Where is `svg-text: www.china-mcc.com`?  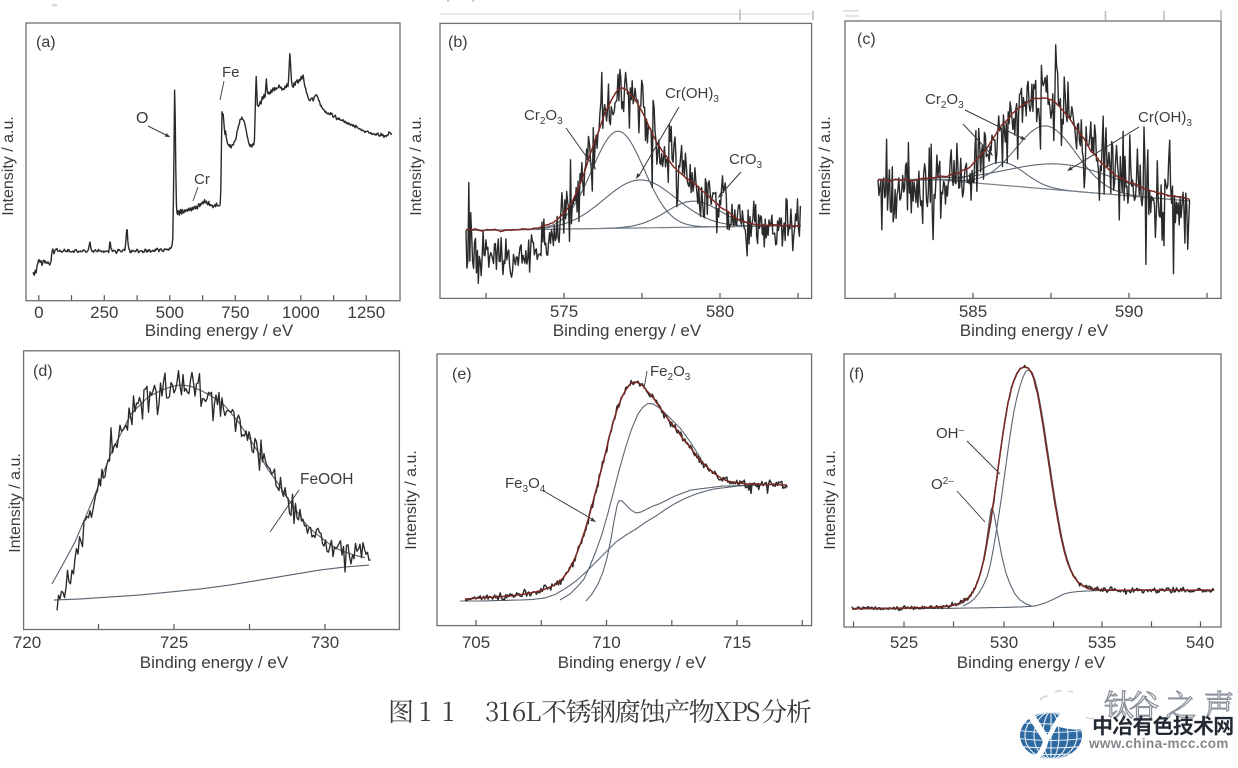 svg-text: www.china-mcc.com is located at coordinates (1158, 743).